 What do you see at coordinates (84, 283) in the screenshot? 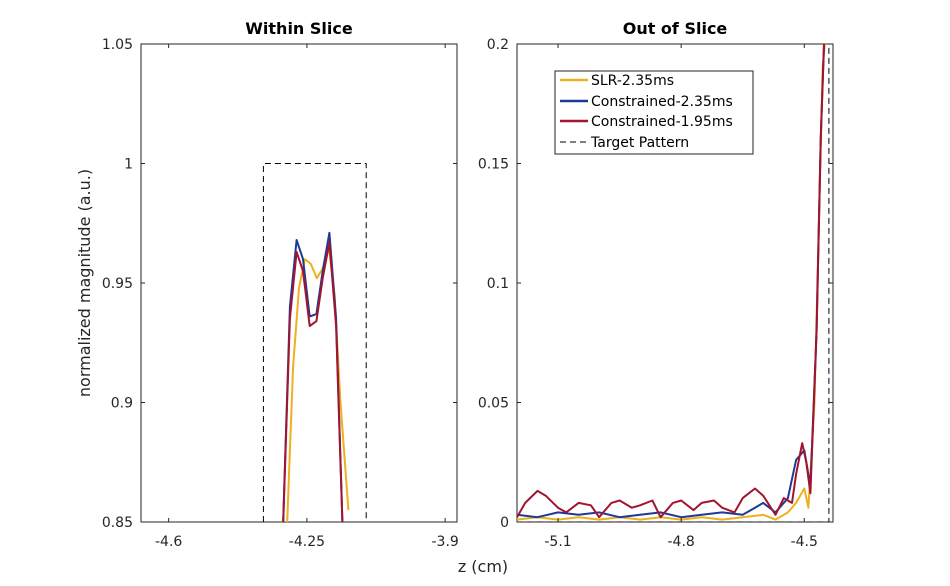
I see `y-axis-label: normalized magnitude (a.u.)` at bounding box center [84, 283].